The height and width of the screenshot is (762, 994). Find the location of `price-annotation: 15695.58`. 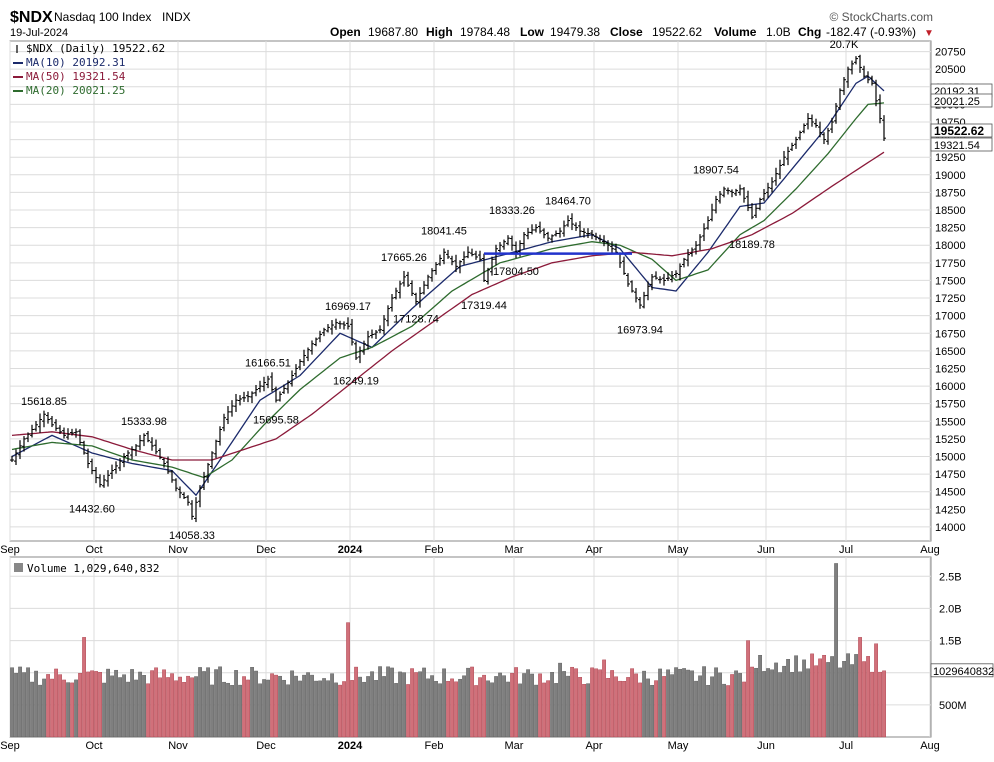

price-annotation: 15695.58 is located at coordinates (276, 421).